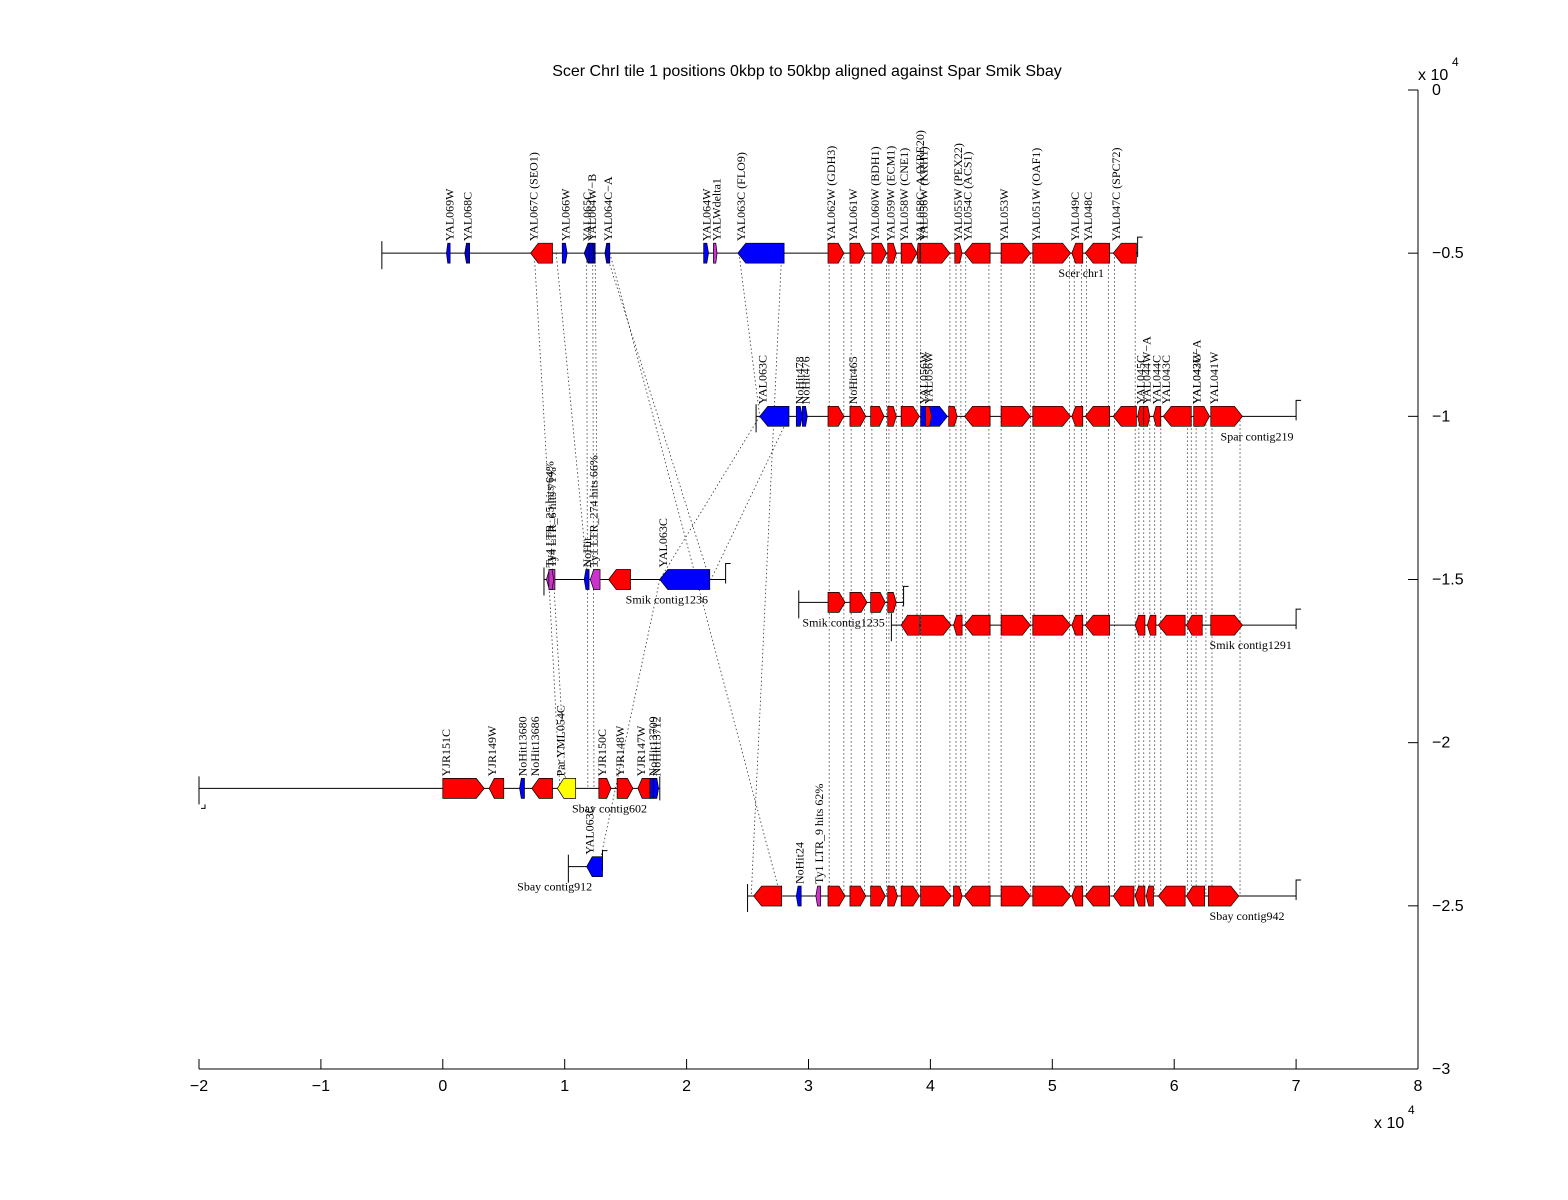 The image size is (1568, 1200). I want to click on y-tick-label: −0.5, so click(1448, 253).